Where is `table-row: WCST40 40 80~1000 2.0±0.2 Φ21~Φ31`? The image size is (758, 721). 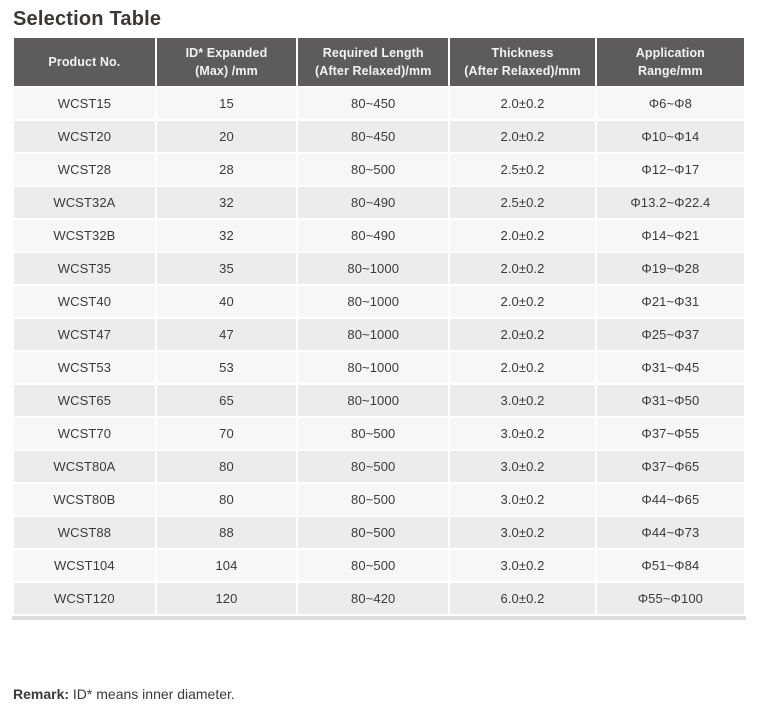 table-row: WCST40 40 80~1000 2.0±0.2 Φ21~Φ31 is located at coordinates (379, 301).